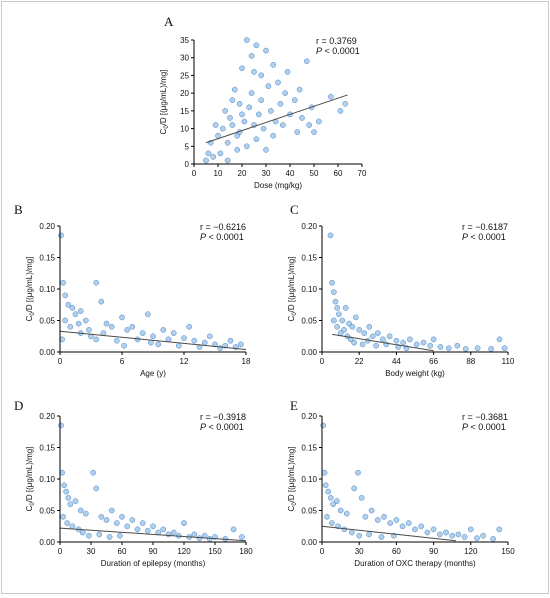 The height and width of the screenshot is (598, 550). I want to click on y-tick-label: 30, so click(184, 58).